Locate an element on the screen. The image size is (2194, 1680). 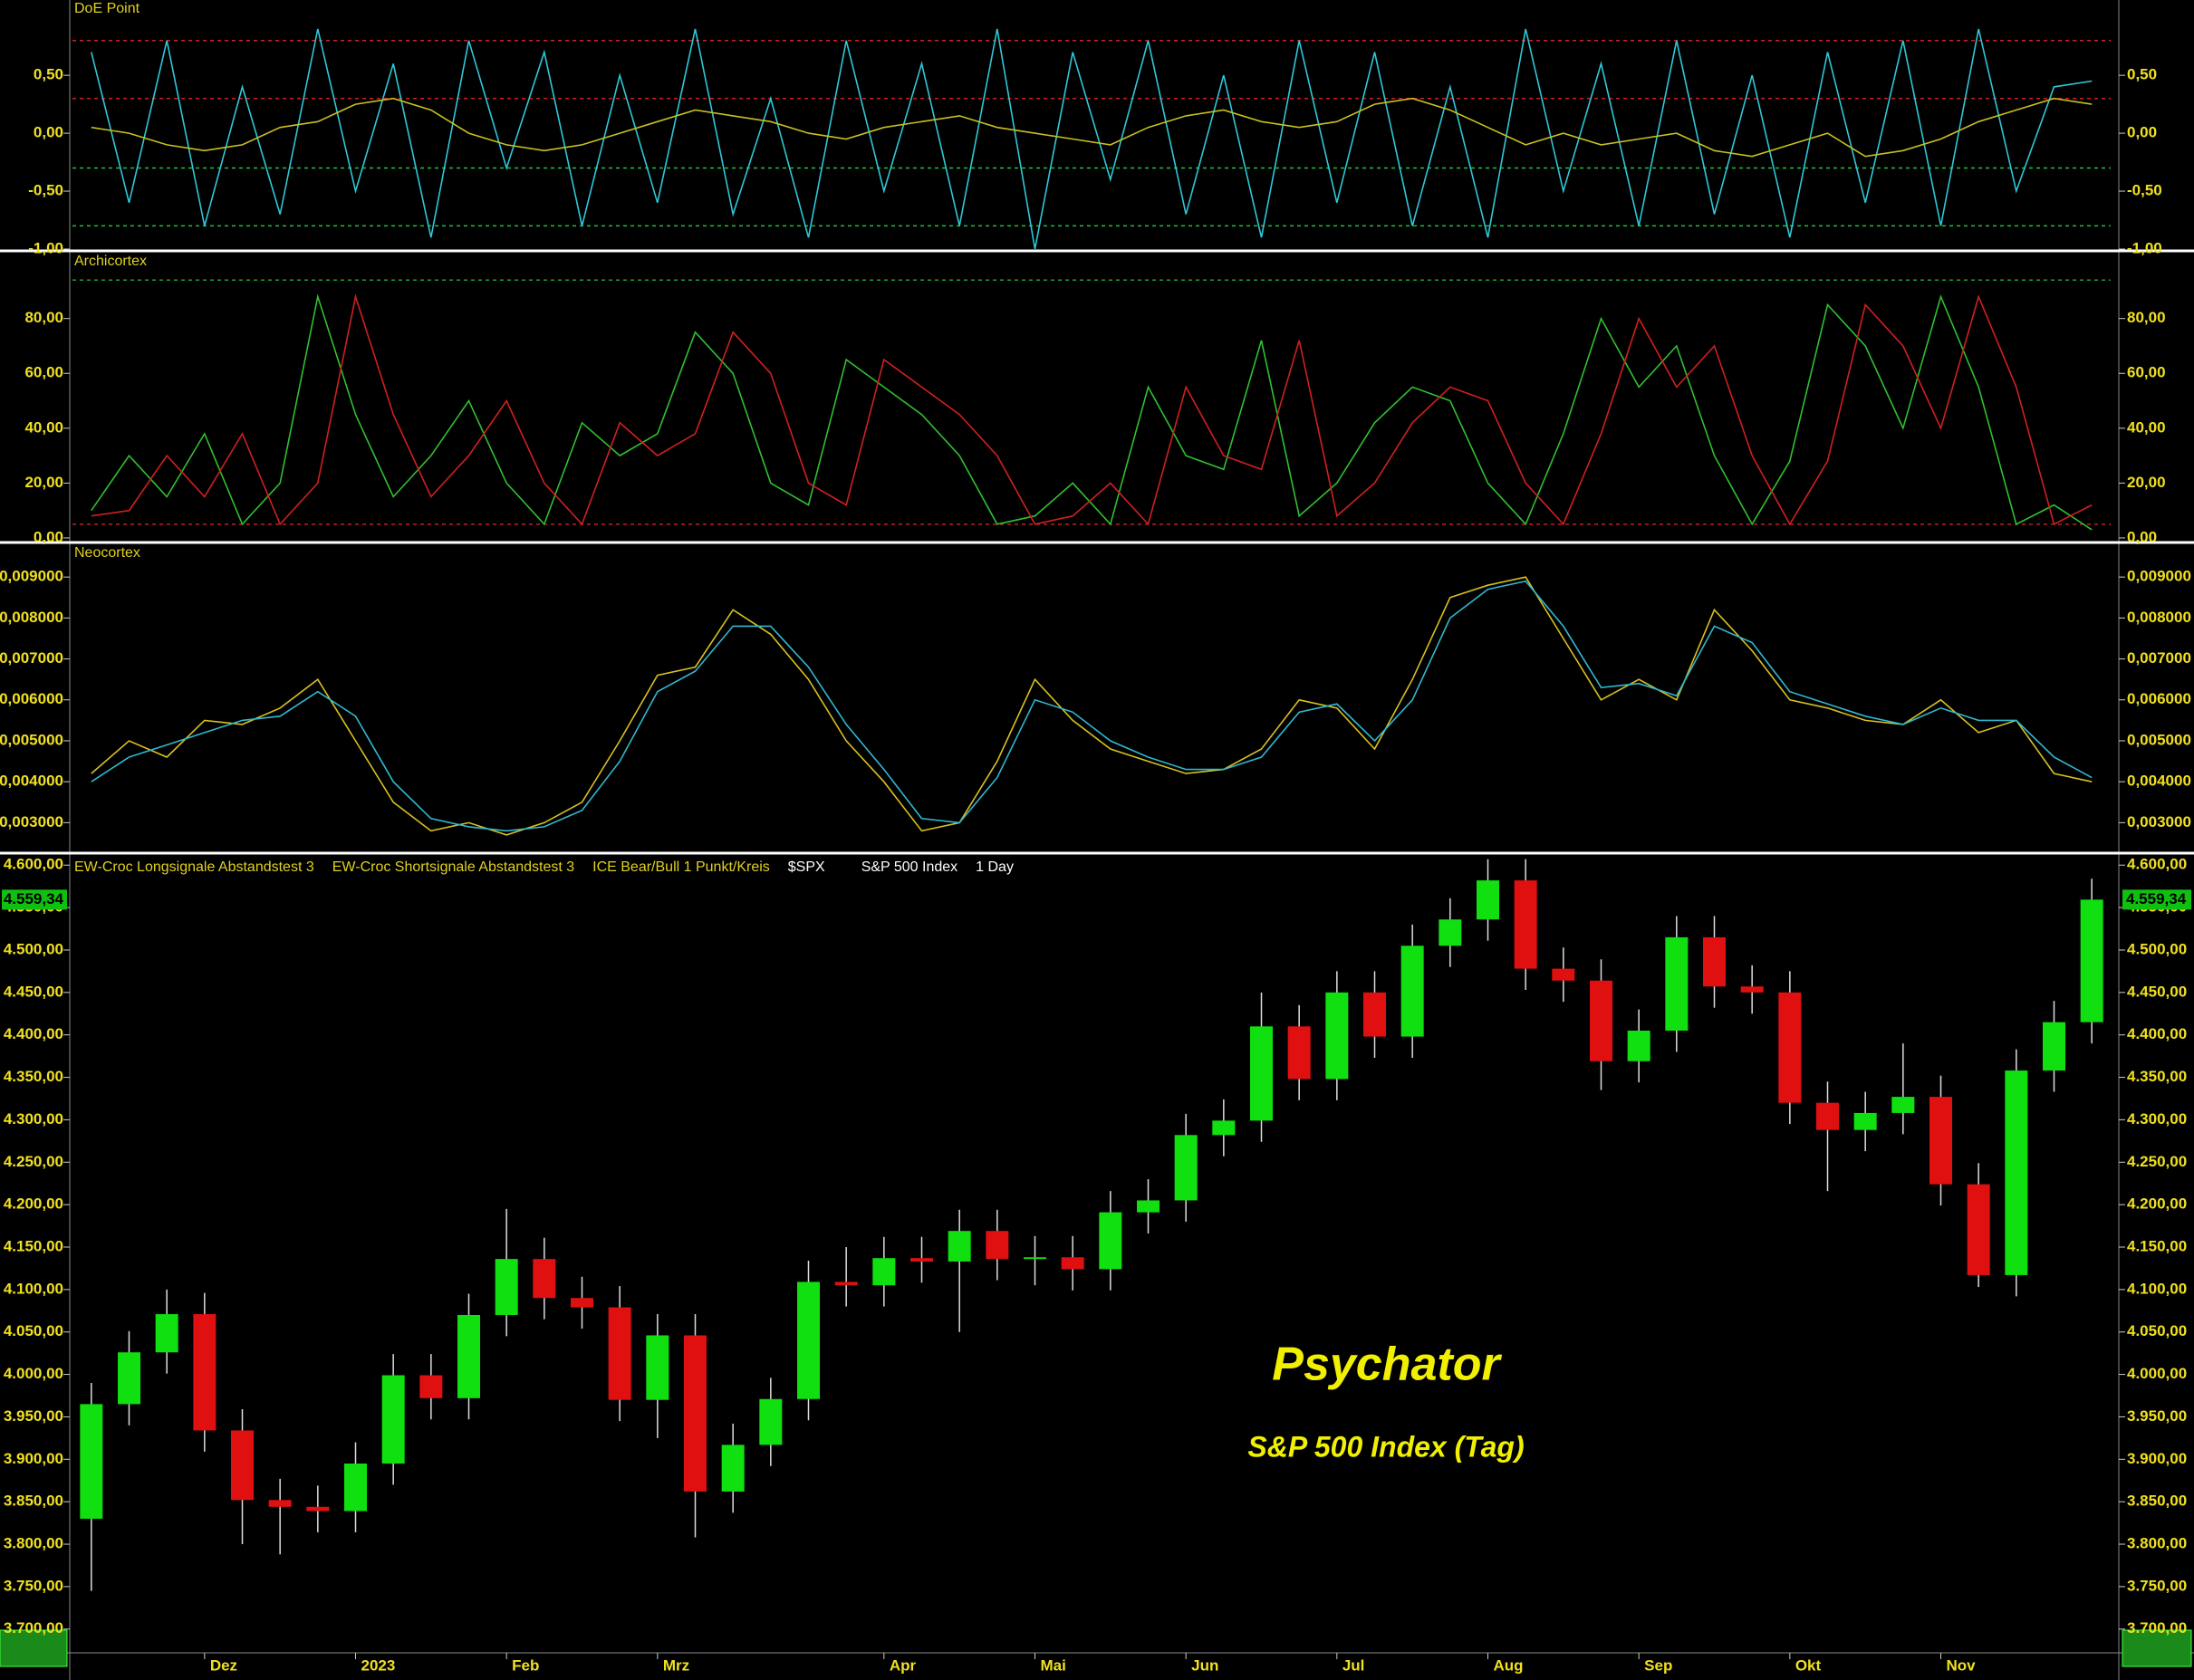
y-tick-label: 80,00 is located at coordinates (43, 317).